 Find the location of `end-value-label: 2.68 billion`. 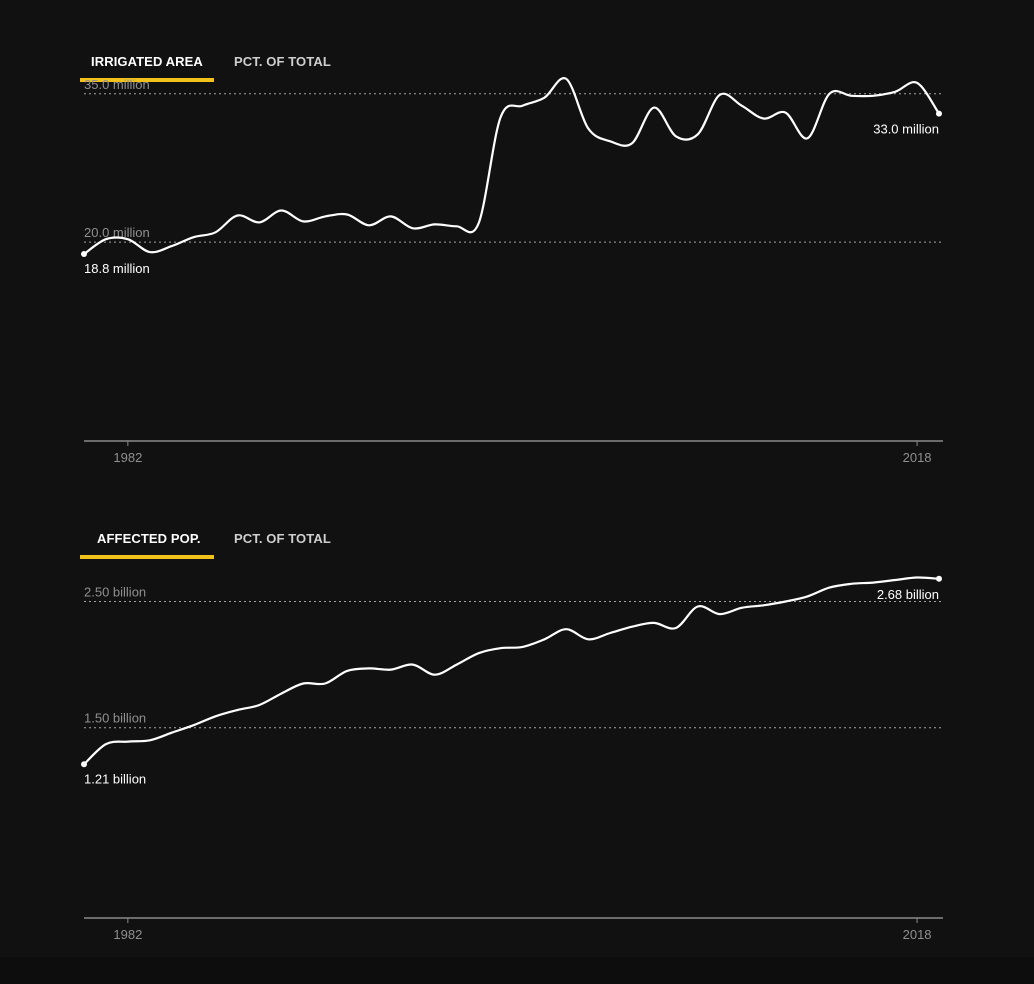

end-value-label: 2.68 billion is located at coordinates (908, 594).